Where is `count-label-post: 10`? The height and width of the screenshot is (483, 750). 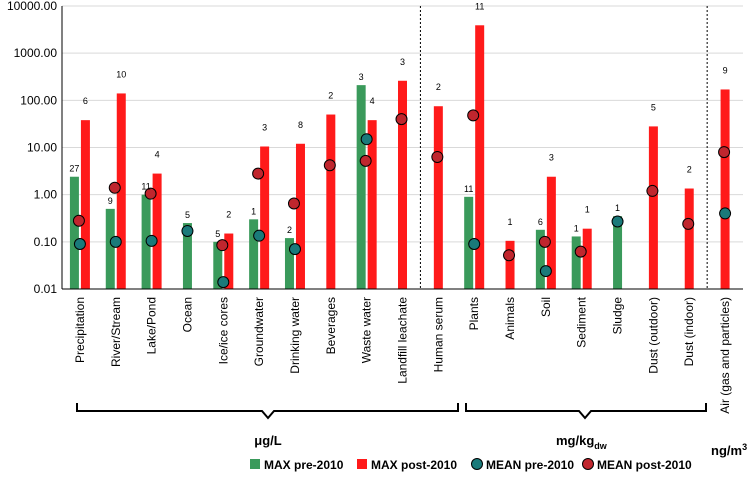 count-label-post: 10 is located at coordinates (121, 74).